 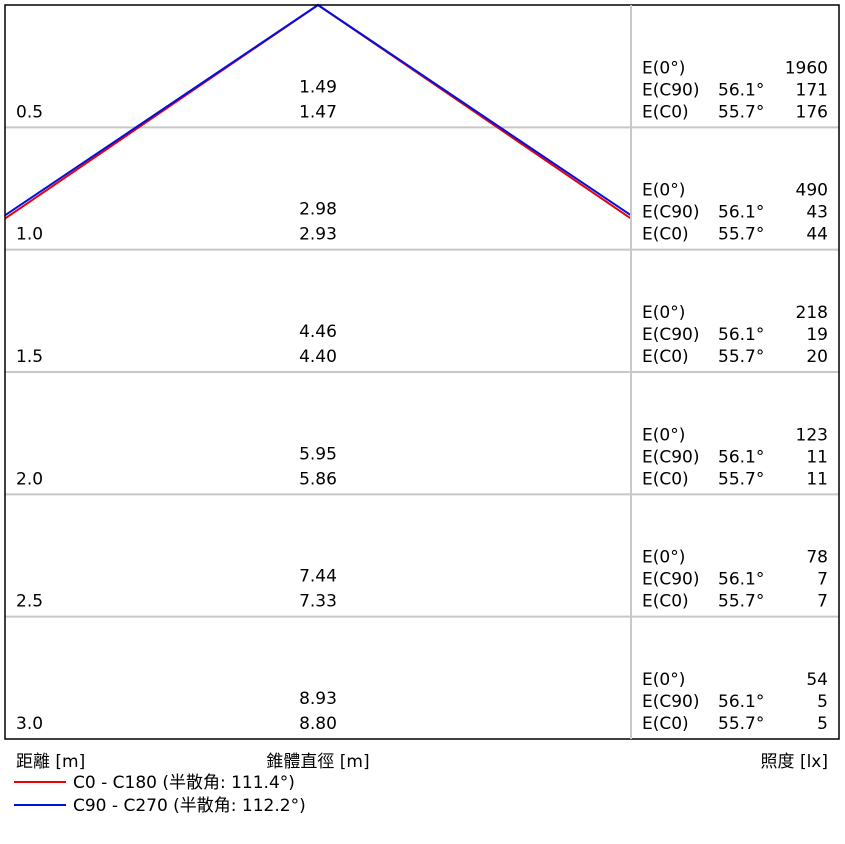 I want to click on ec90-value: 7, so click(x=822, y=580).